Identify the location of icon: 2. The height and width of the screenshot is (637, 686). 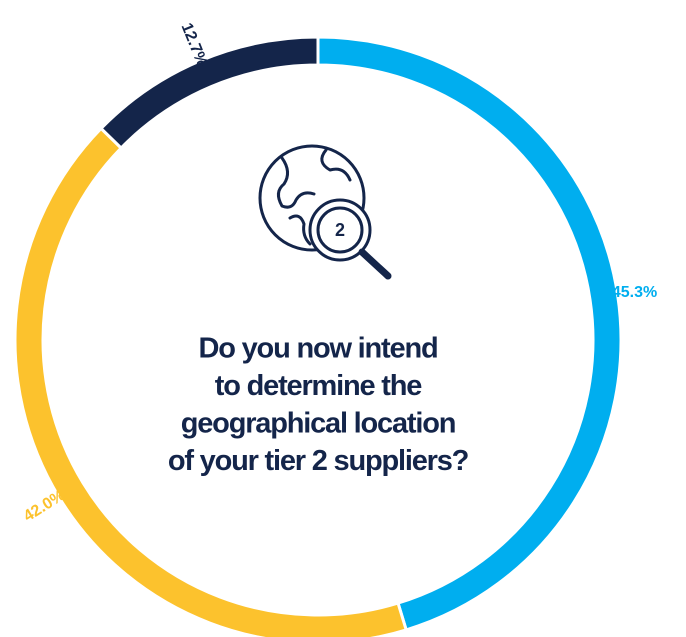
(325, 212).